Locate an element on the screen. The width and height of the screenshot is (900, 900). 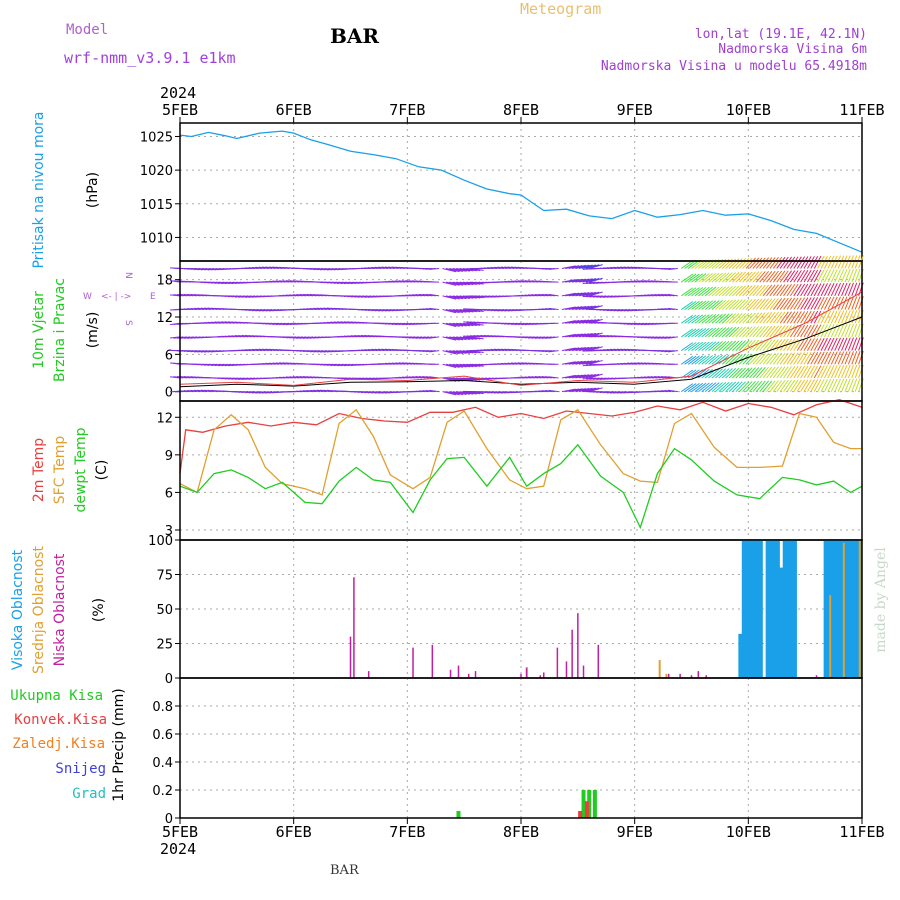
y-tick-label: 50 is located at coordinates (164, 610).